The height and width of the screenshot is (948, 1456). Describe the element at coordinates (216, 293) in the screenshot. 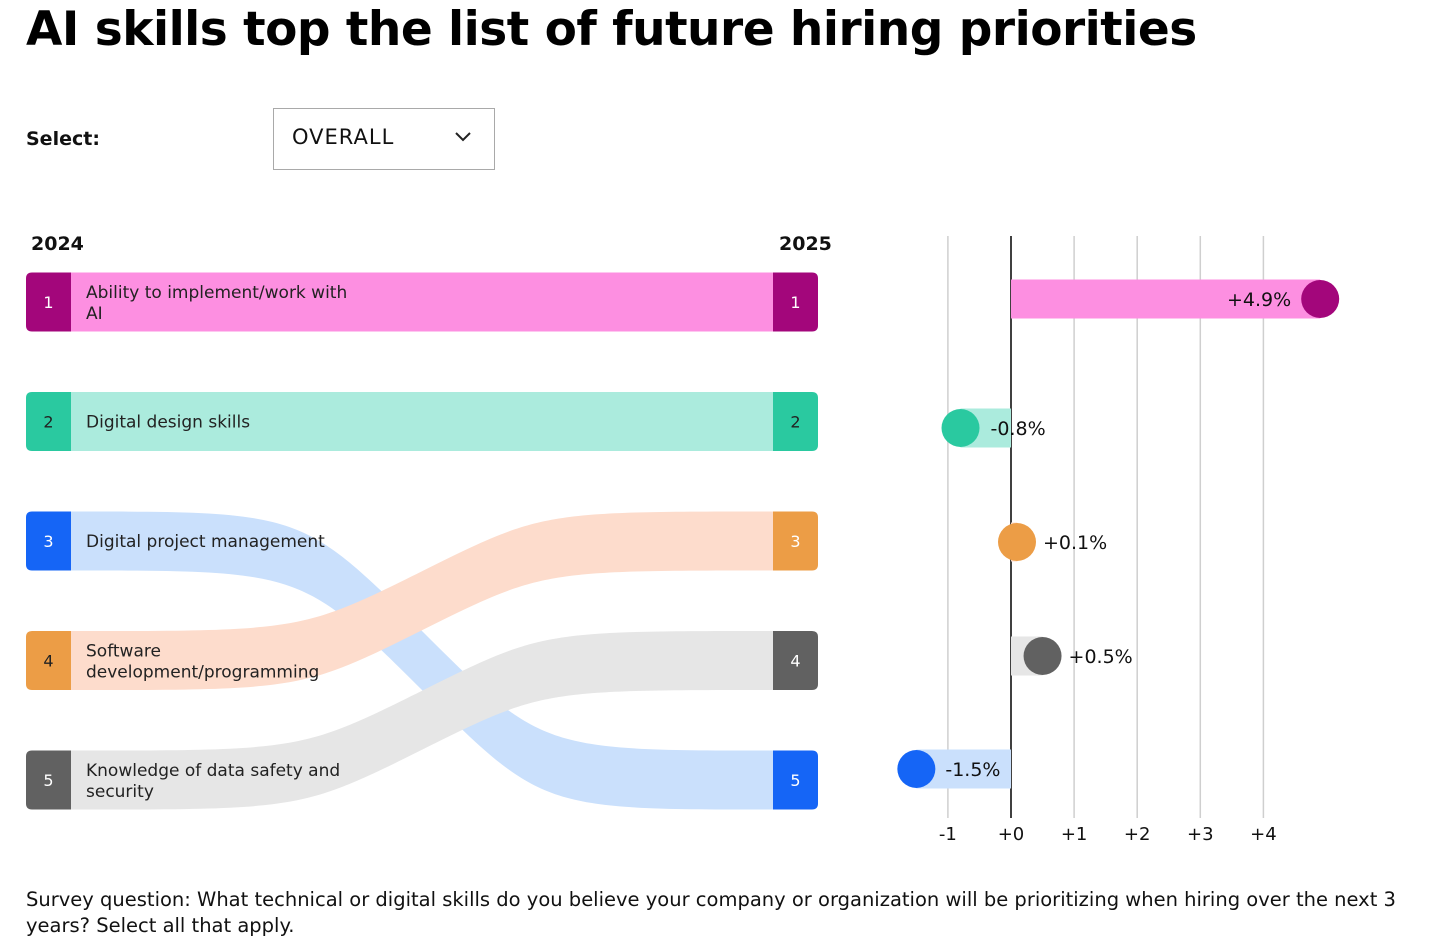

I see `skill-name-1-line-1: Ability to implement/work with` at that location.